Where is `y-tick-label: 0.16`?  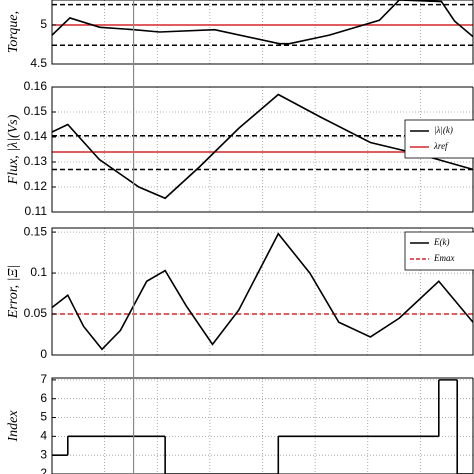 y-tick-label: 0.16 is located at coordinates (36, 86).